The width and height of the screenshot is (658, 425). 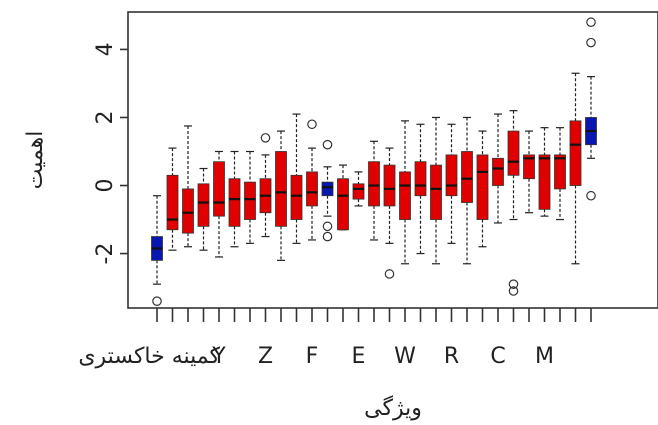 I want to click on x-category-label: R, so click(x=451, y=356).